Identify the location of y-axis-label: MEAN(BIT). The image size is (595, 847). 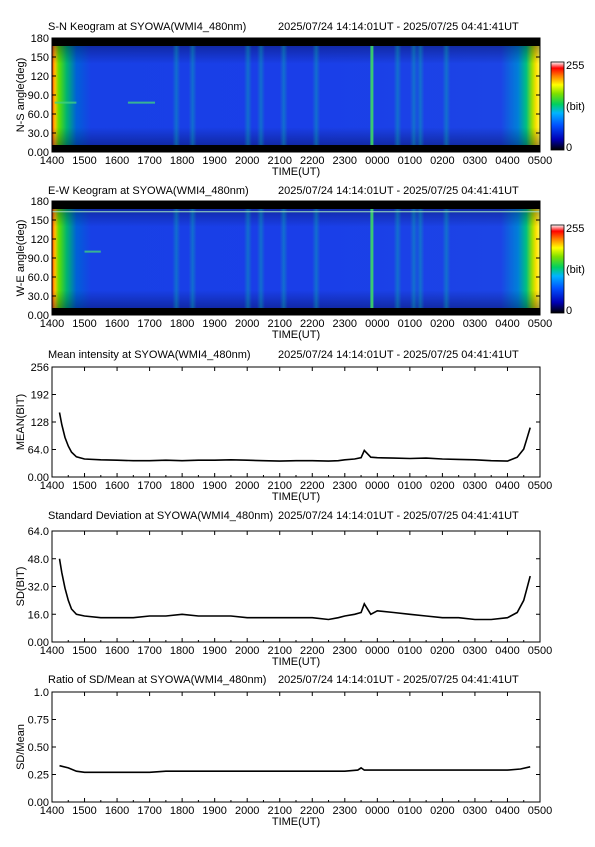
(21, 422).